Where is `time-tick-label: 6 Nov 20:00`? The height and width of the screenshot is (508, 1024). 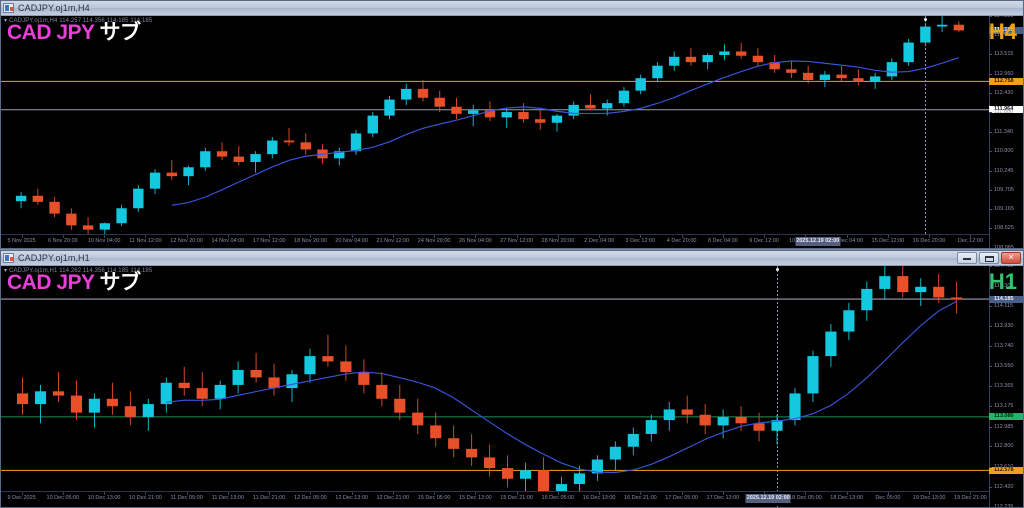
time-tick-label: 6 Nov 20:00 is located at coordinates (63, 241).